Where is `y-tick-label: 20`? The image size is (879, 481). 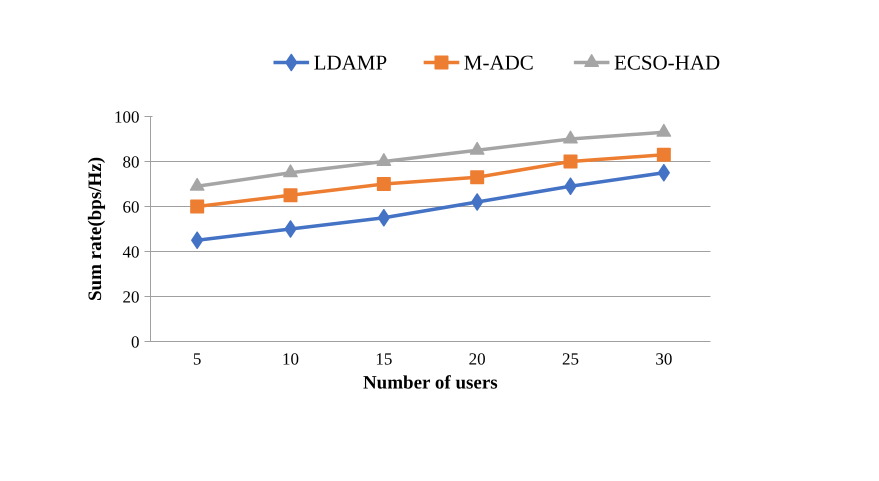 y-tick-label: 20 is located at coordinates (131, 297).